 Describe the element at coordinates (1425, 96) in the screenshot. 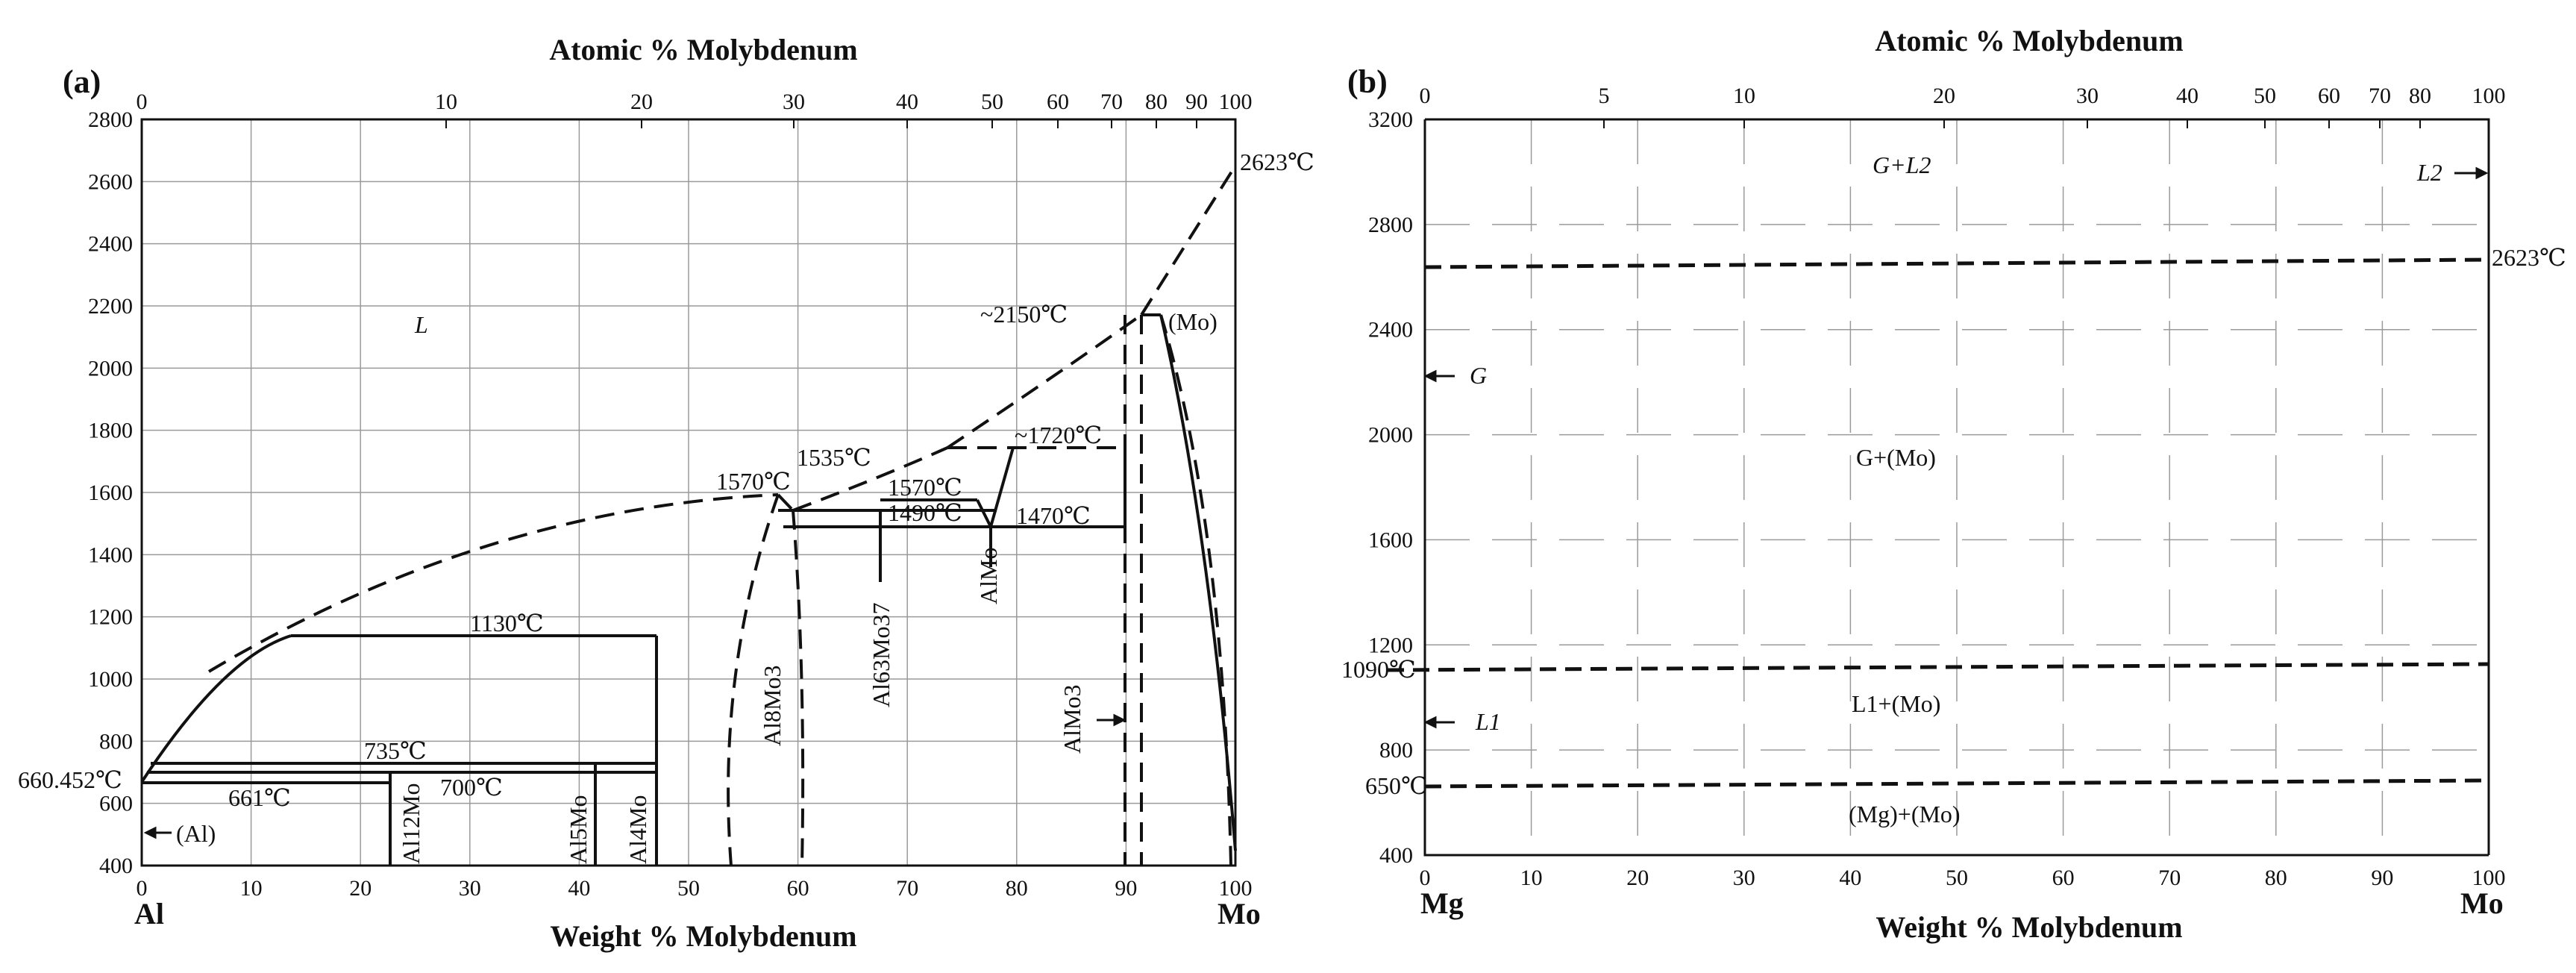

I see `panel-b-top-tick: 0` at that location.